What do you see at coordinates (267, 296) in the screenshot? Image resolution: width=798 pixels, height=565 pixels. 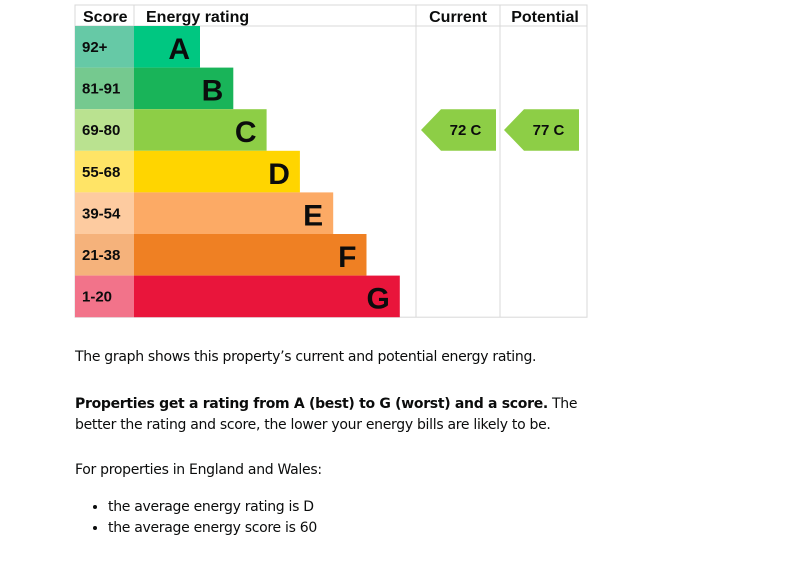 I see `band-bar-G` at bounding box center [267, 296].